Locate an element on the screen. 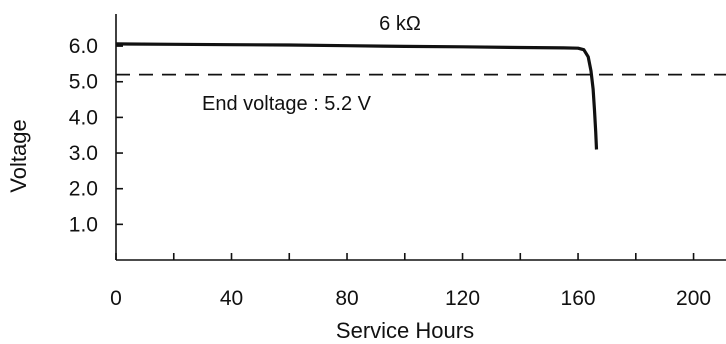  y-tick-label-4.0: 4.0 is located at coordinates (83, 117).